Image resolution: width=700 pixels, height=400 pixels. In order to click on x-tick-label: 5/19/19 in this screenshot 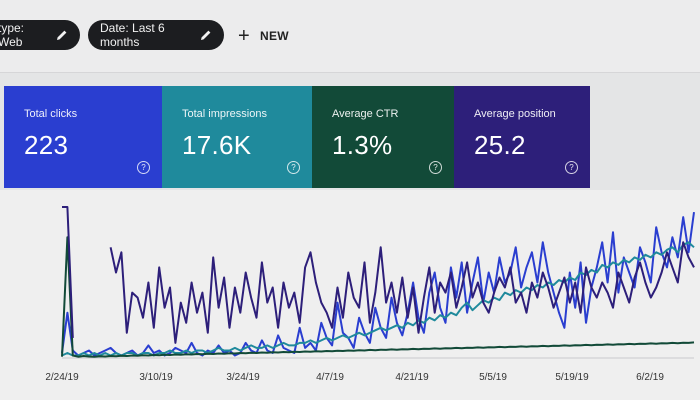, I will do `click(572, 377)`.